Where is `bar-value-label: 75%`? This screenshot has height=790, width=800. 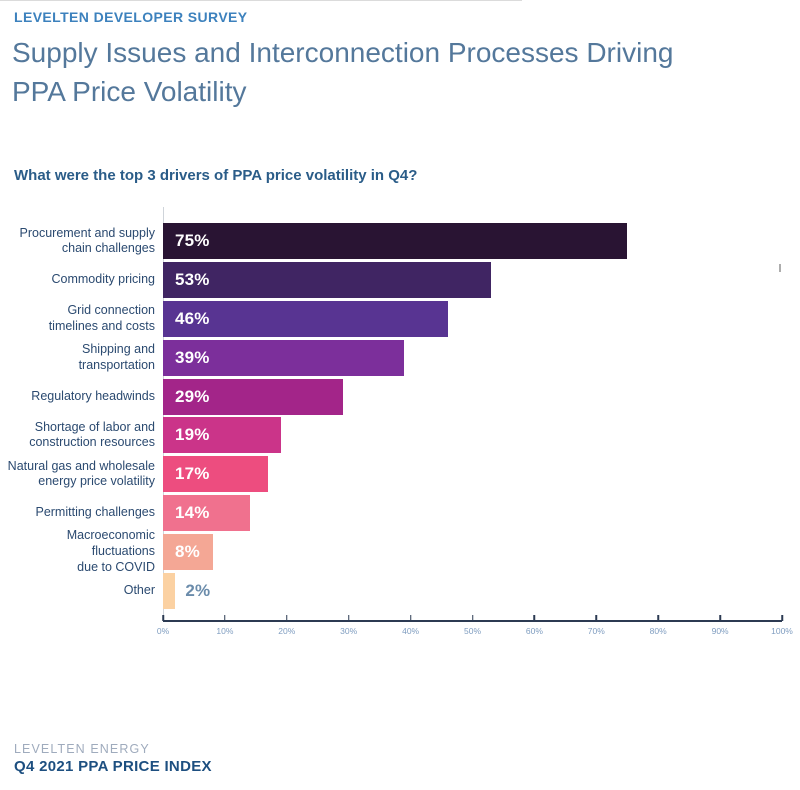 bar-value-label: 75% is located at coordinates (192, 241).